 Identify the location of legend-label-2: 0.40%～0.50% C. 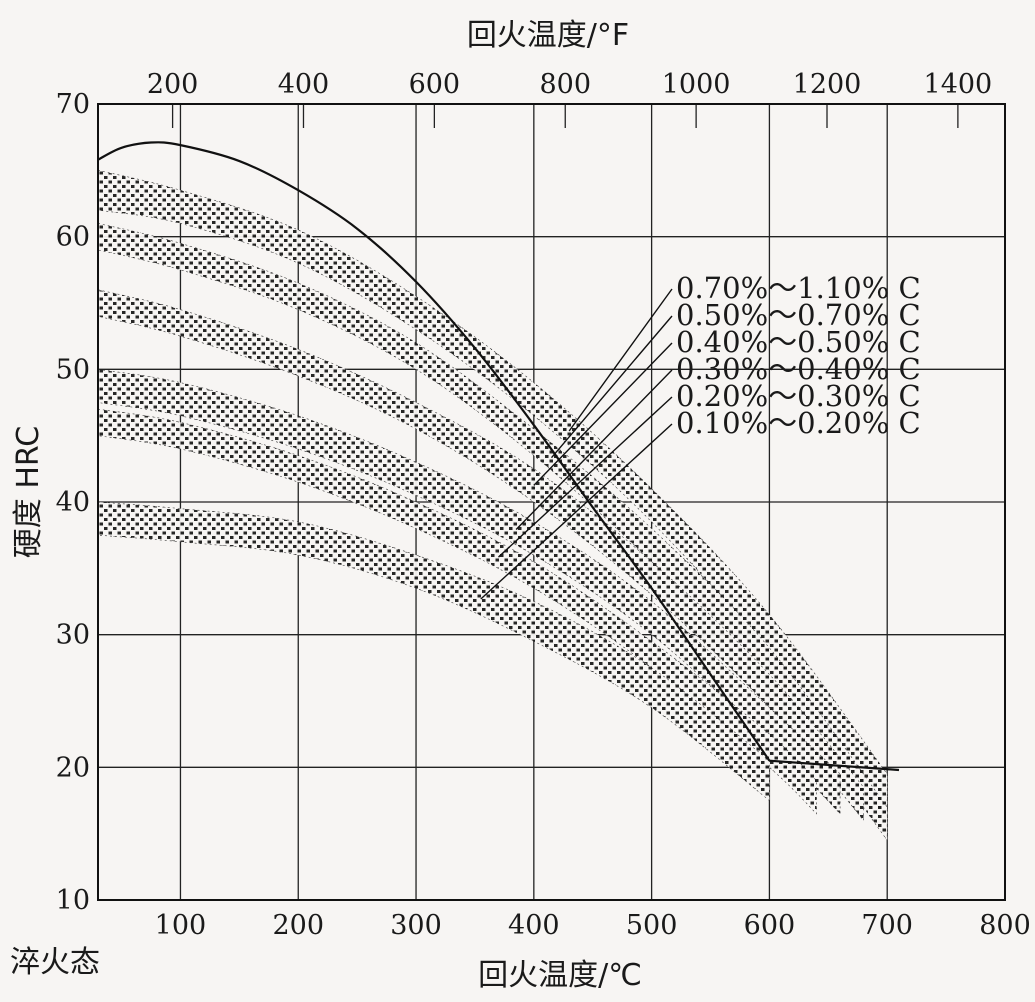
(798, 342).